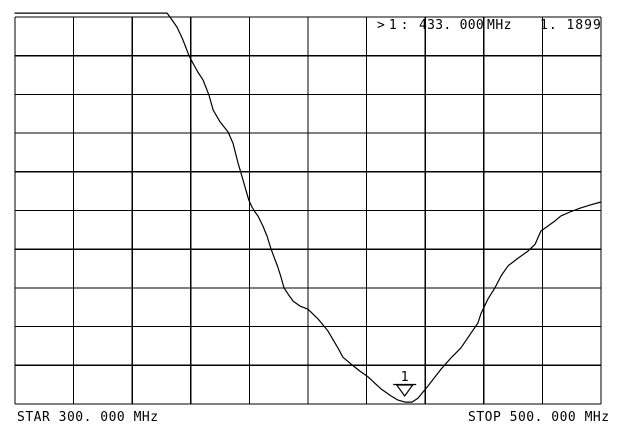 The image size is (617, 433). What do you see at coordinates (571, 25) in the screenshot?
I see `marker-measured-value: 1. 1899` at bounding box center [571, 25].